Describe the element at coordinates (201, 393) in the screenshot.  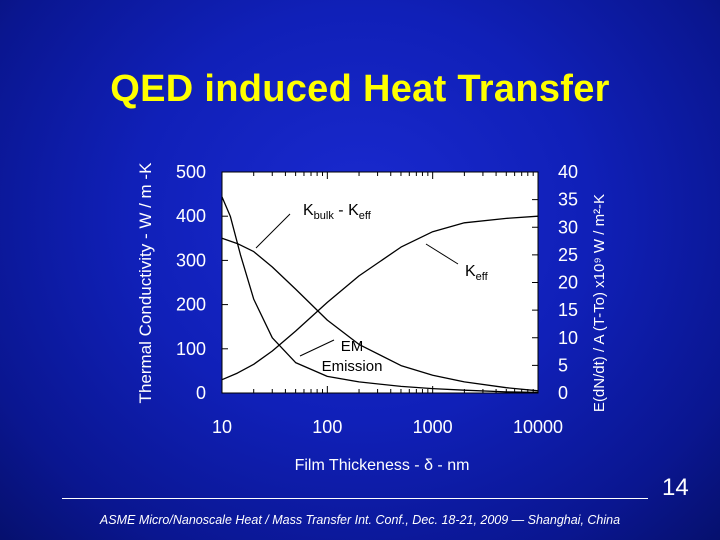
I see `y-tick-label: 0` at that location.